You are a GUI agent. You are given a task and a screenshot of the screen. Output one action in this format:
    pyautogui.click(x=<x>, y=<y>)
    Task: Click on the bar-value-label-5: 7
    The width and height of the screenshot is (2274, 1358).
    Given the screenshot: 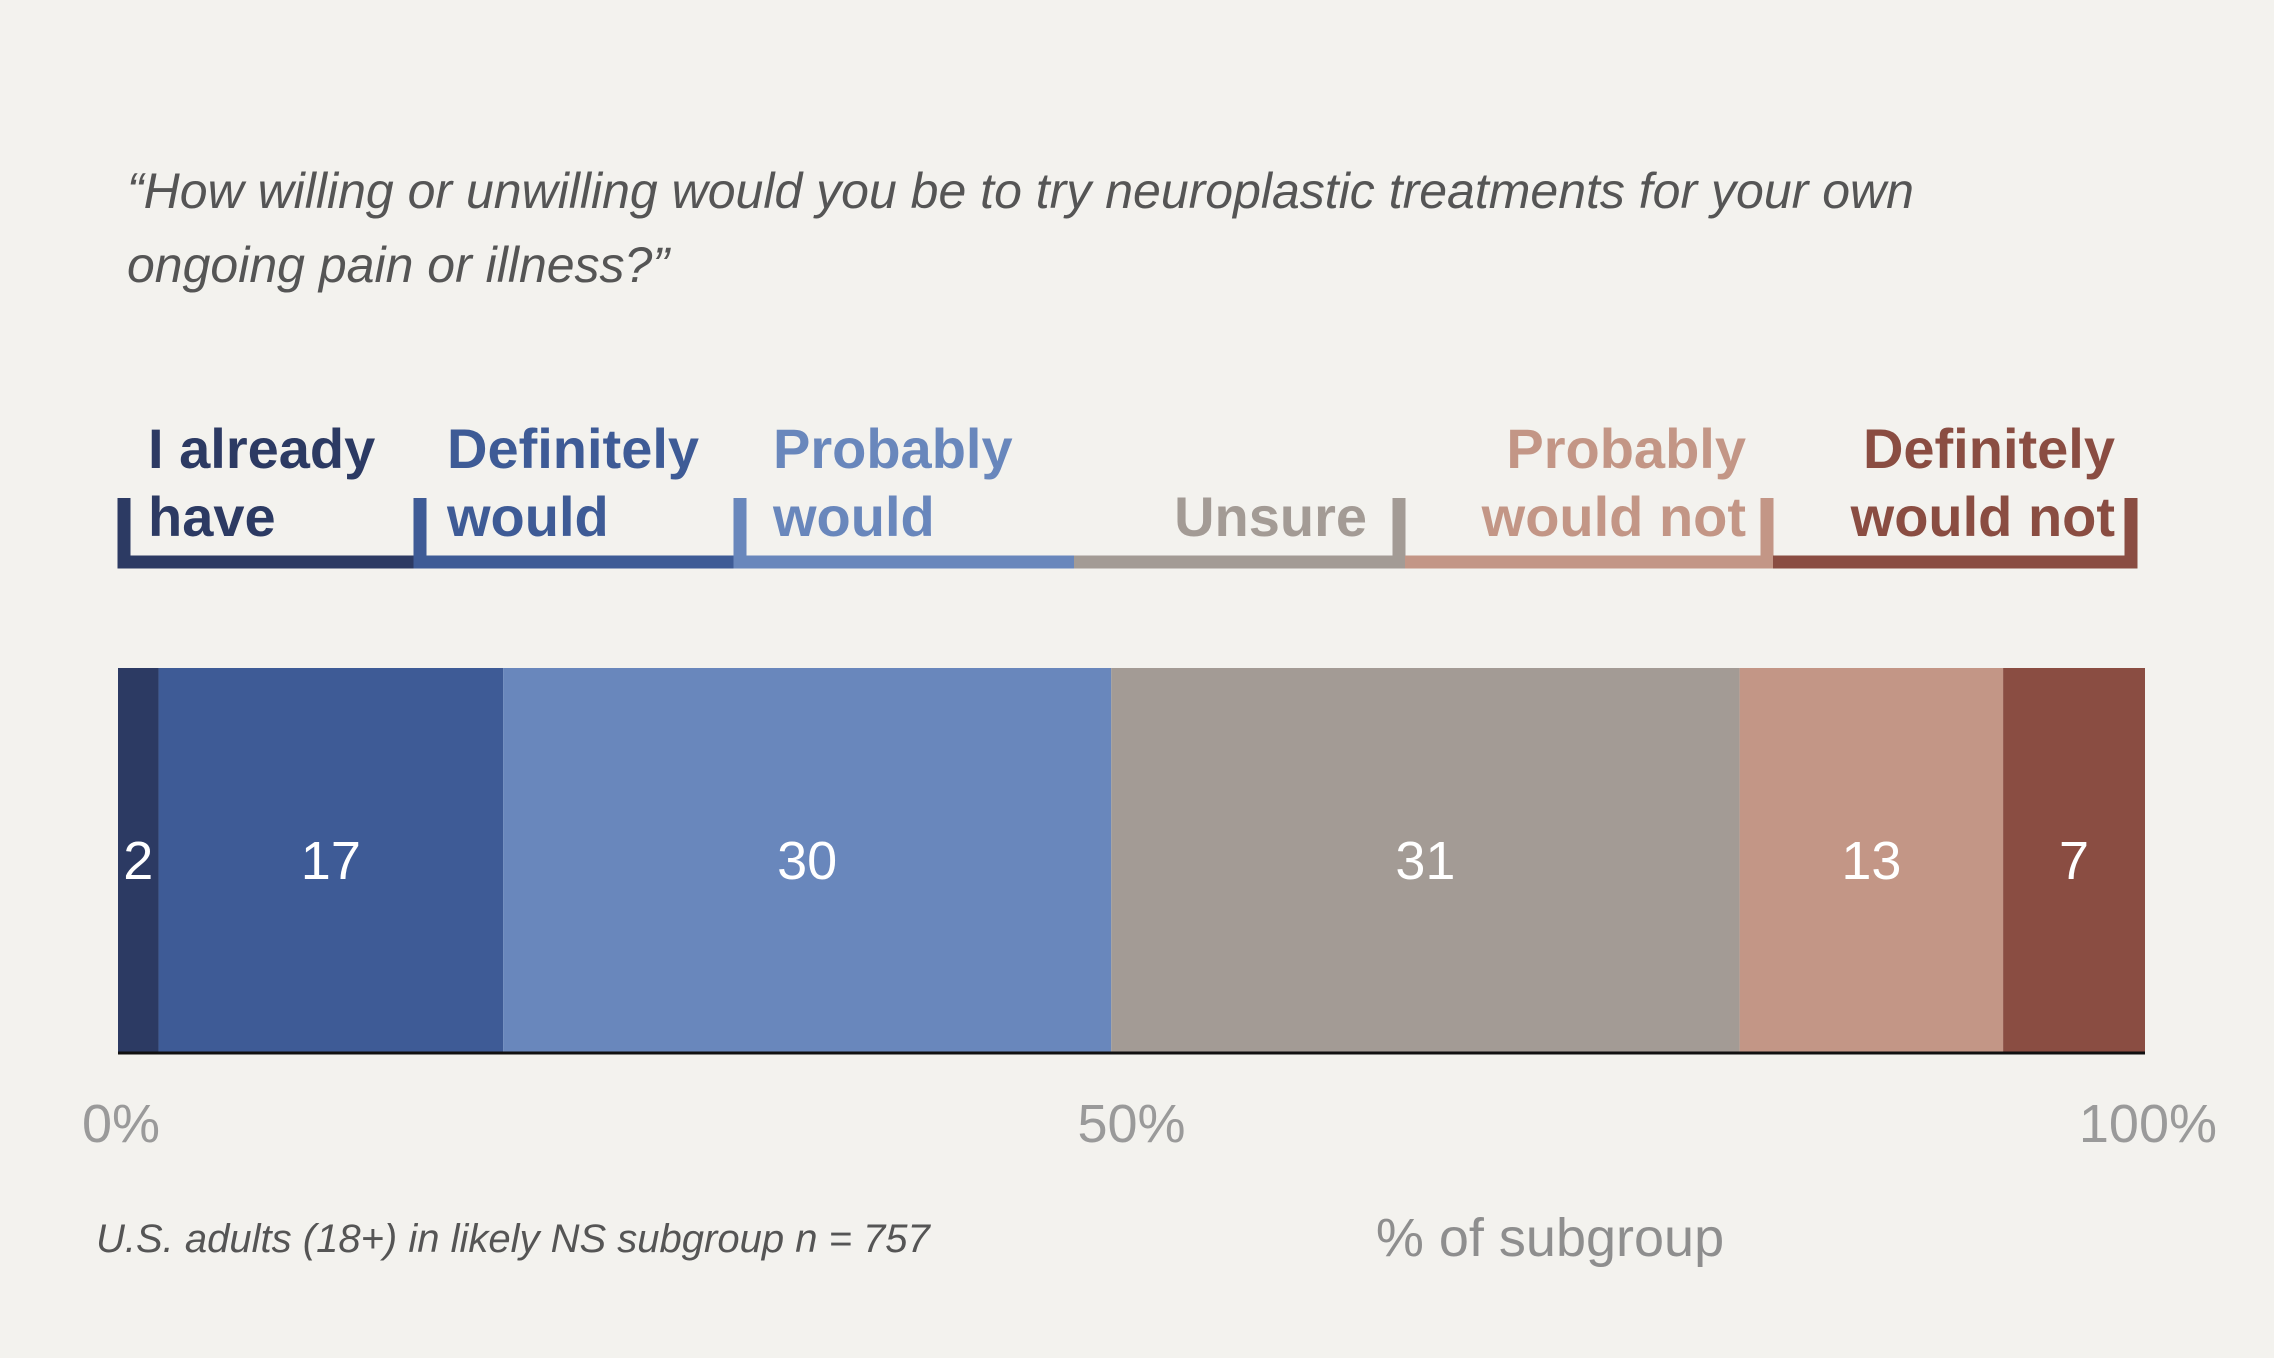 What is the action you would take?
    pyautogui.click(x=2074, y=861)
    